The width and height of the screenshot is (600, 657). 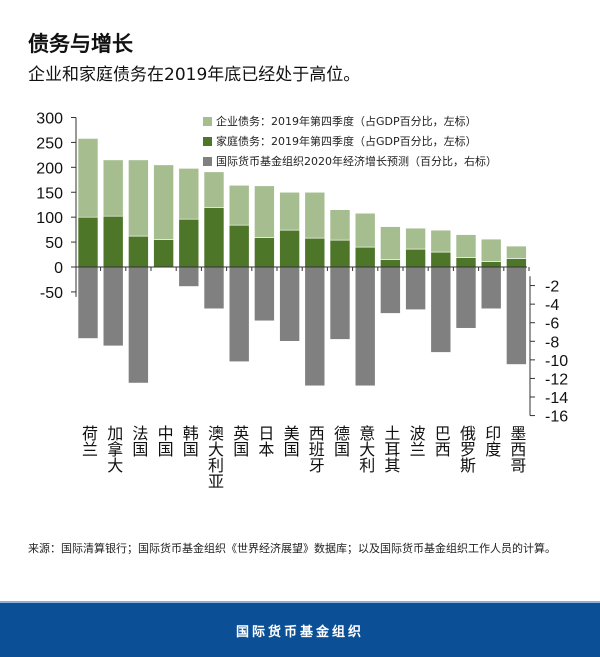 I want to click on x-axis-label: 日本, so click(x=265, y=441).